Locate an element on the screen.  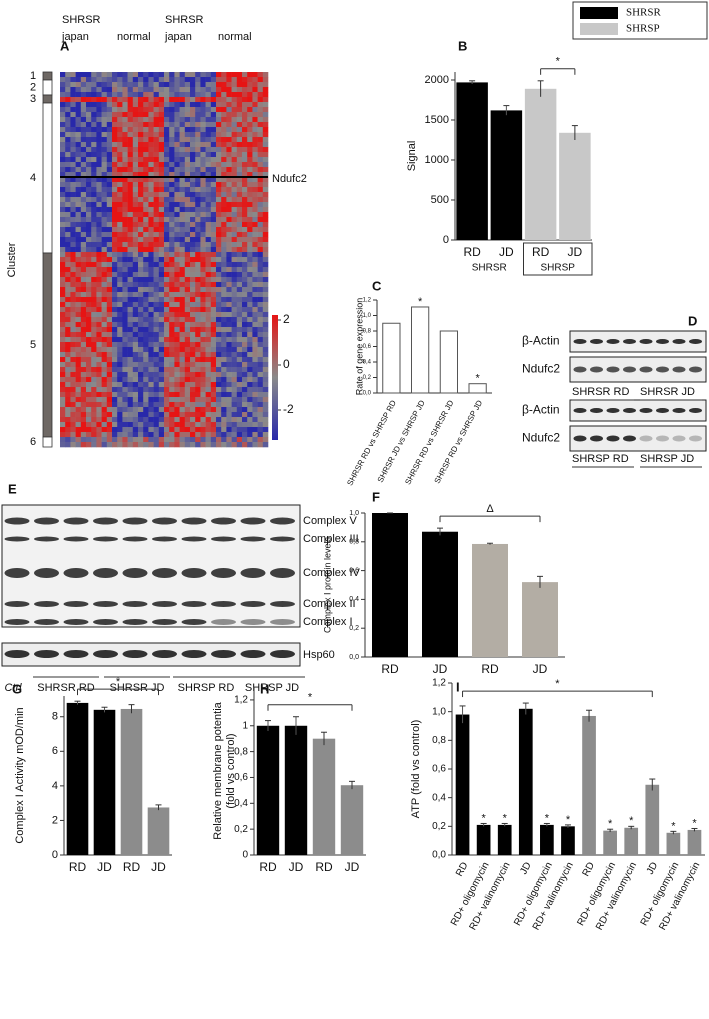
blot-band is located at coordinates (194, 622).